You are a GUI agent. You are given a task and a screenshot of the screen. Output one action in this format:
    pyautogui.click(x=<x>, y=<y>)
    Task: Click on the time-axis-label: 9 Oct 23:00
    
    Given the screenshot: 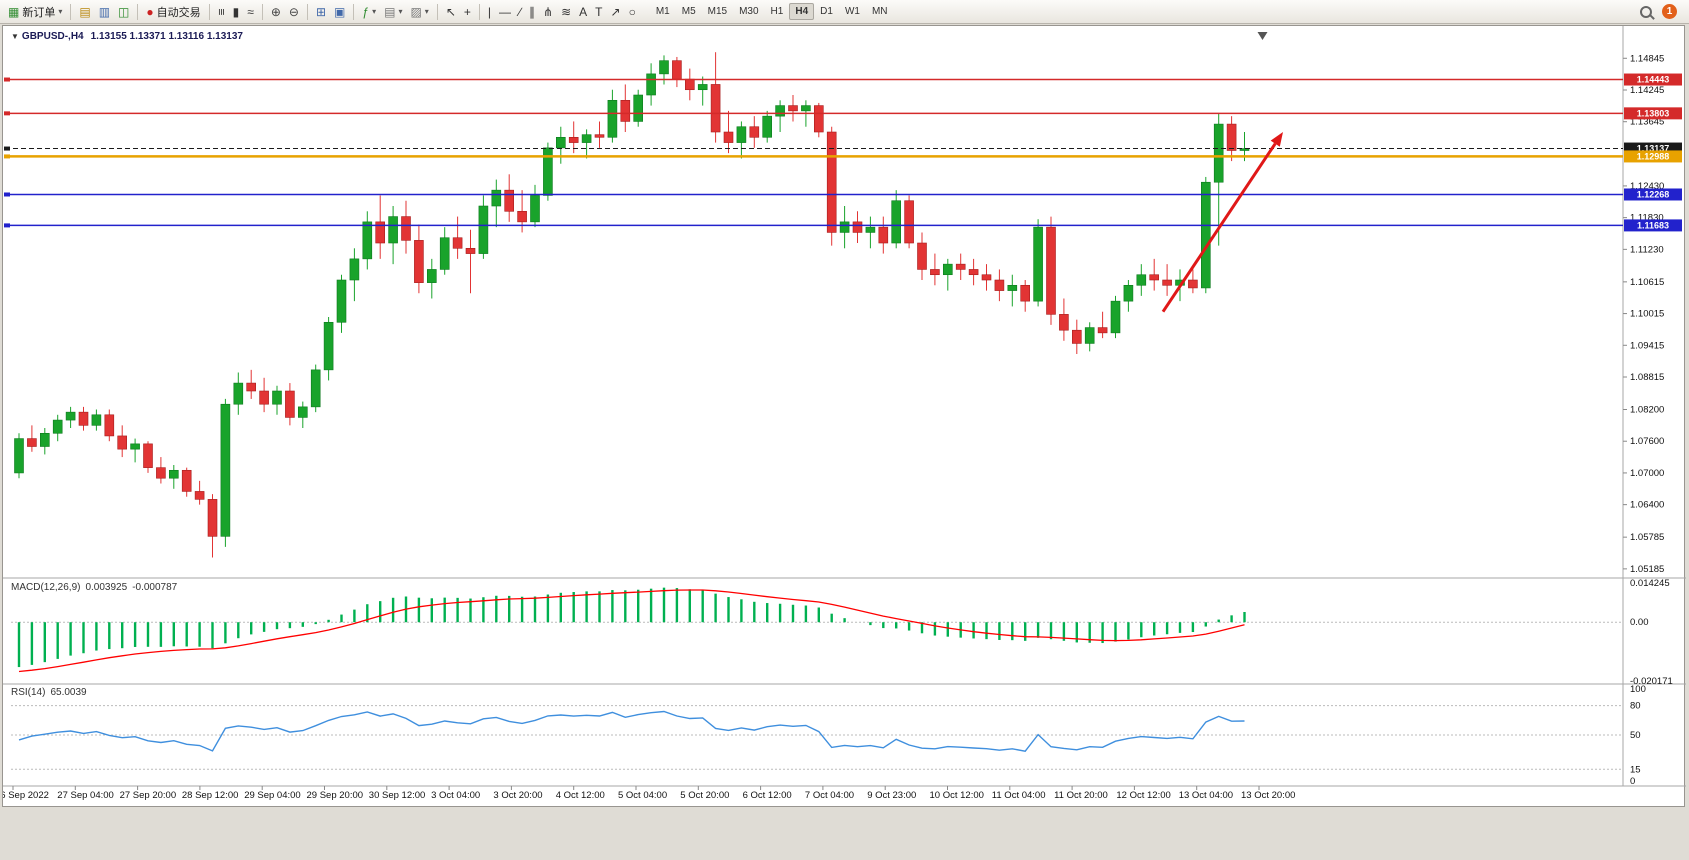 What is the action you would take?
    pyautogui.click(x=891, y=795)
    